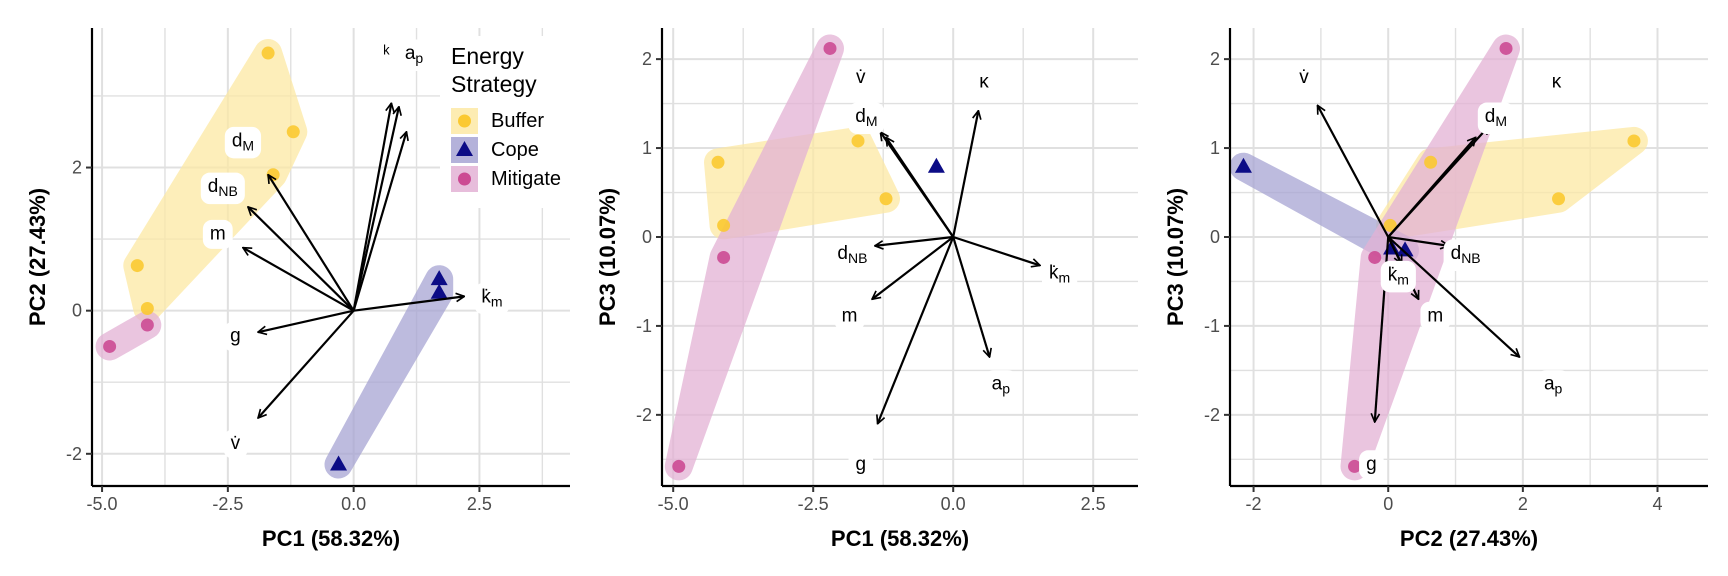 The width and height of the screenshot is (1728, 576). I want to click on vector-label-text: ᵏ, so click(386, 53).